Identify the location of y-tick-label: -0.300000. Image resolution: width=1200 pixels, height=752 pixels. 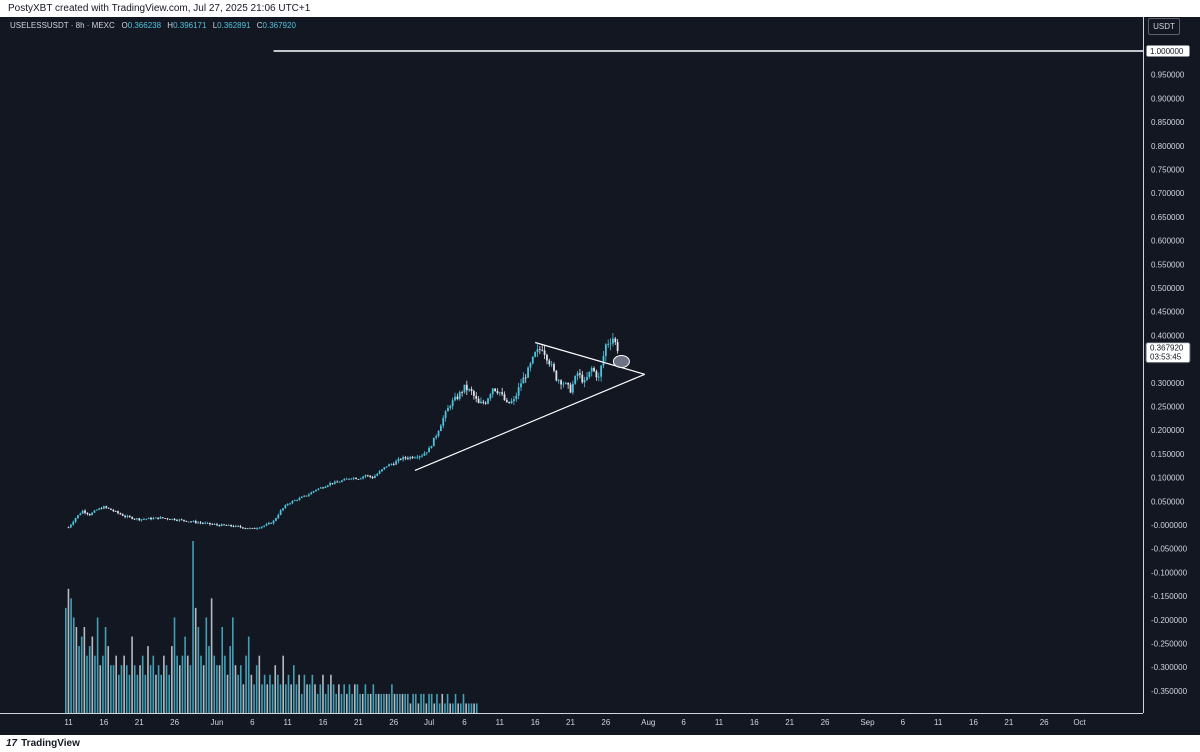
(1169, 667).